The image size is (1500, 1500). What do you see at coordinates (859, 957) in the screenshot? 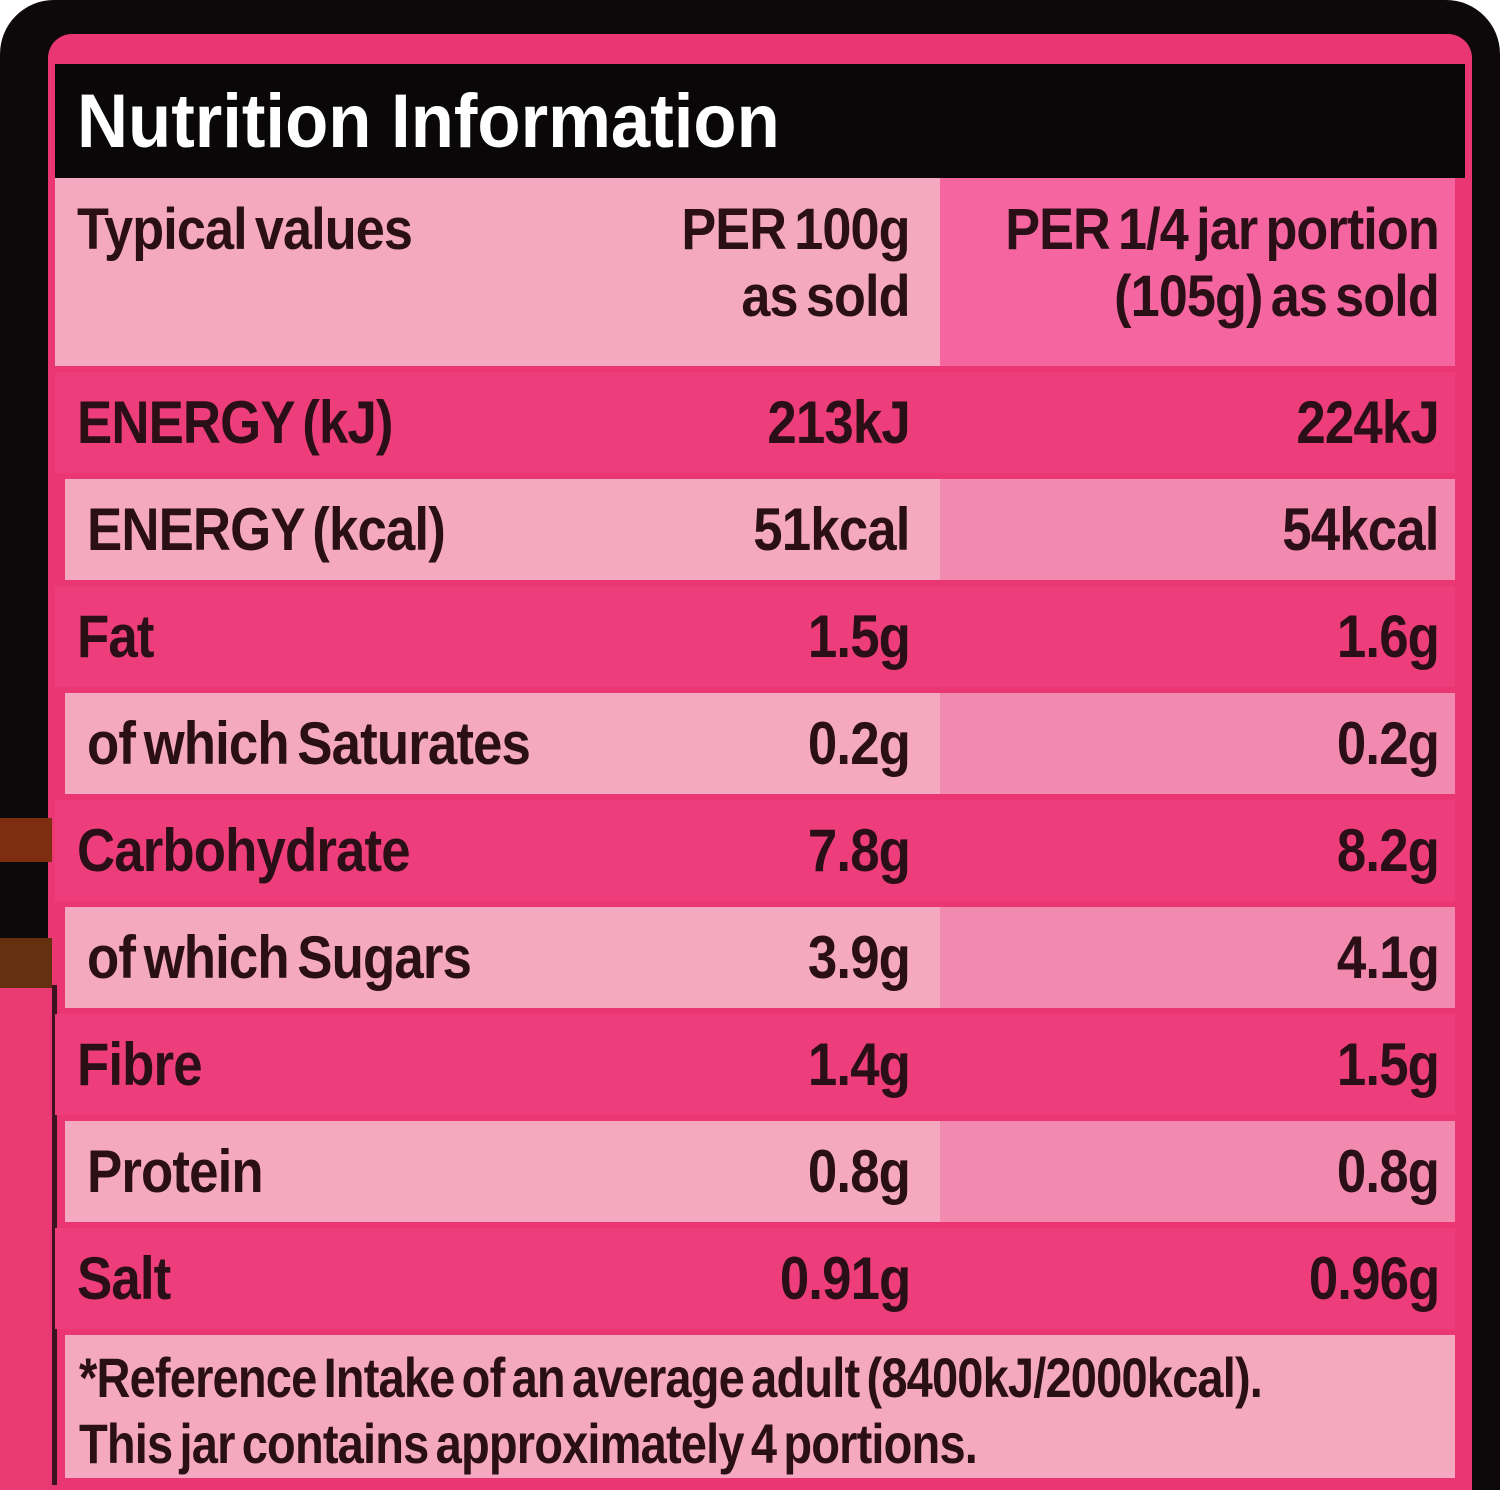
I see `row-value-per-100g: 3.9g` at bounding box center [859, 957].